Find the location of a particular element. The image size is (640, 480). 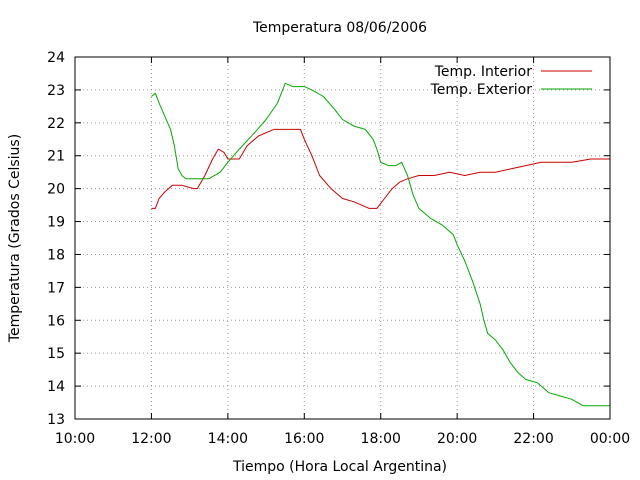

y-tick-label: 18 is located at coordinates (56, 255).